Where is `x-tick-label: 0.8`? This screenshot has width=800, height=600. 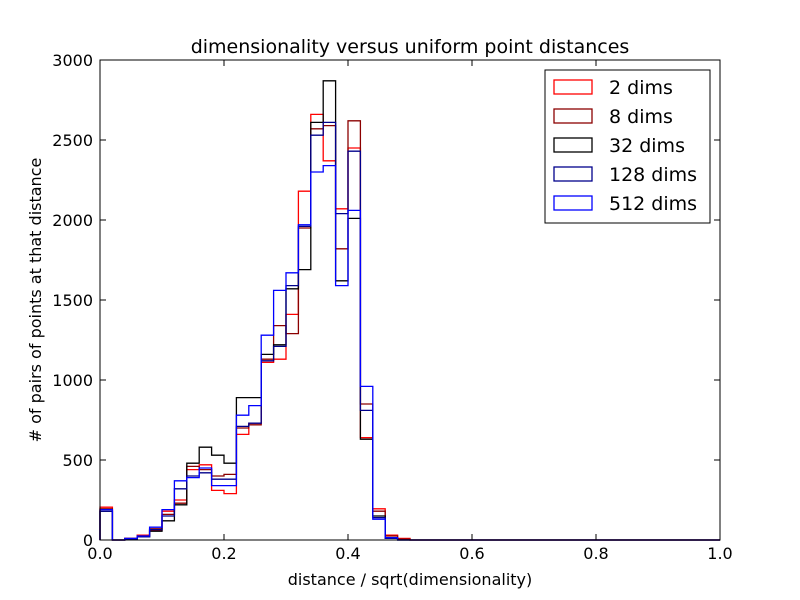
x-tick-label: 0.8 is located at coordinates (595, 553).